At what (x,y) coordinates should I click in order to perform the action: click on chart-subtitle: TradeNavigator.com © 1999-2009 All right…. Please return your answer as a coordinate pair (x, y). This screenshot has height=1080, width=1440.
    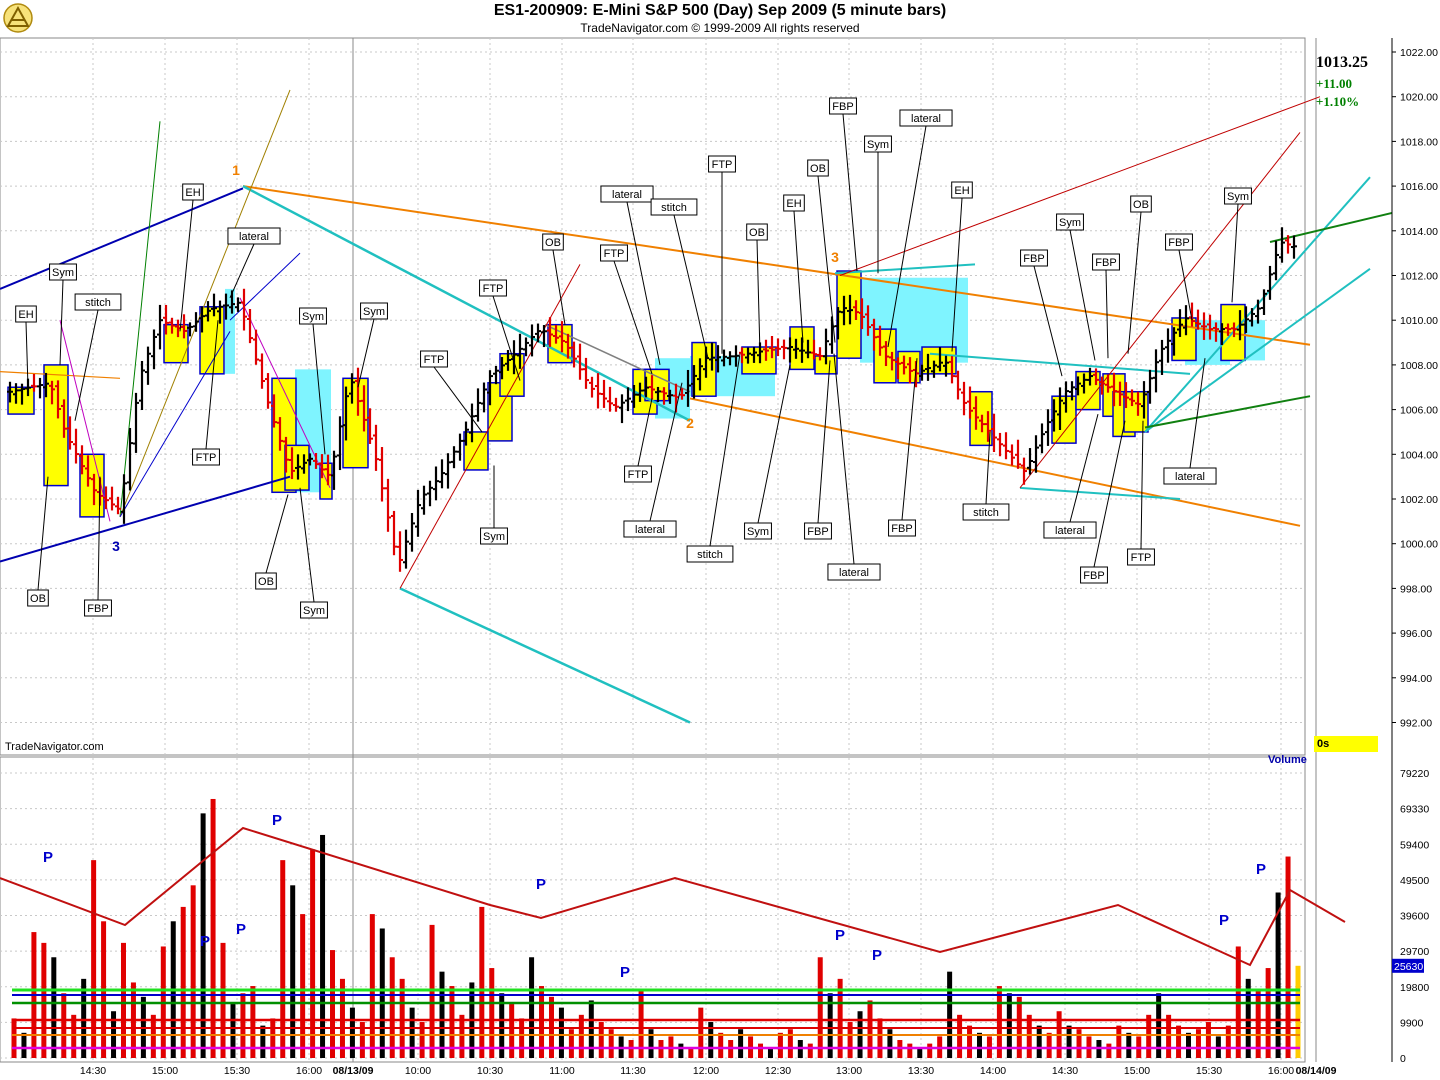
    Looking at the image, I should click on (720, 28).